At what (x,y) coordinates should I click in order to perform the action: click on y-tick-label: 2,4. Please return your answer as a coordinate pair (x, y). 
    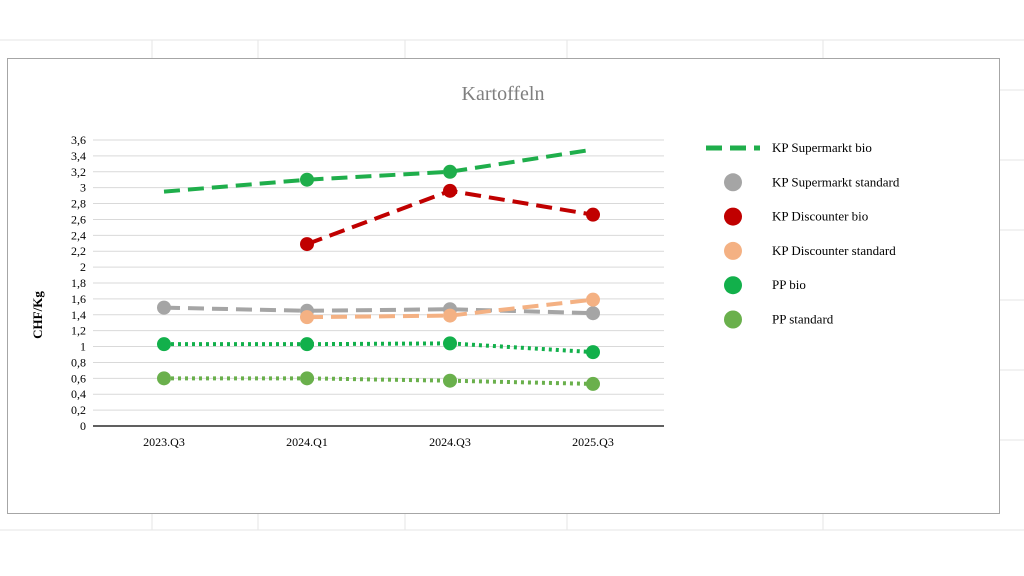
    Looking at the image, I should click on (78, 235).